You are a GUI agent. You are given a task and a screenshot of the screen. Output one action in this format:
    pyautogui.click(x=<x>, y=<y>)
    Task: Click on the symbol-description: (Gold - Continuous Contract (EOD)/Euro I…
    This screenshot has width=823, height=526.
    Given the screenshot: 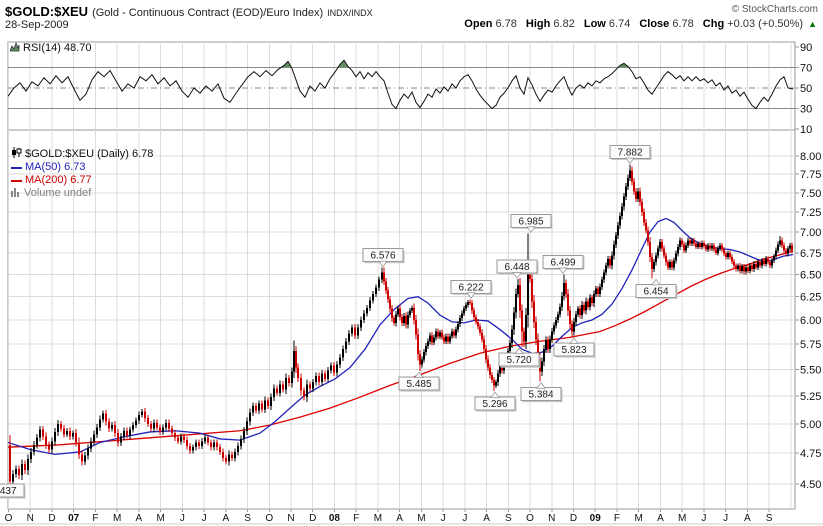 What is the action you would take?
    pyautogui.click(x=208, y=13)
    